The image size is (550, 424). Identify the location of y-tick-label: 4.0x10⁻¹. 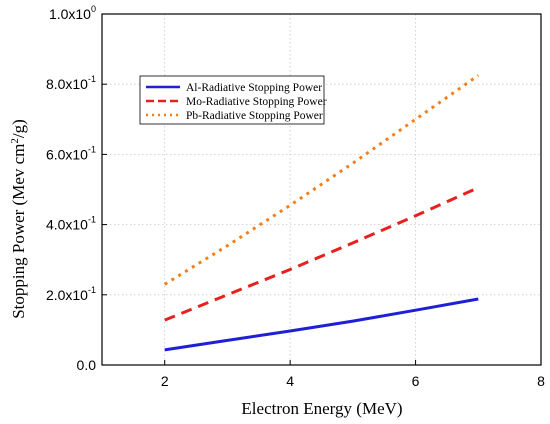
(71, 224).